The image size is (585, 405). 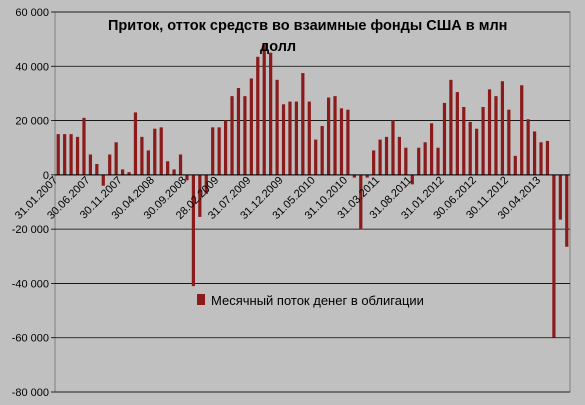 What do you see at coordinates (317, 300) in the screenshot?
I see `legend-label: Месячный поток денег в облигации` at bounding box center [317, 300].